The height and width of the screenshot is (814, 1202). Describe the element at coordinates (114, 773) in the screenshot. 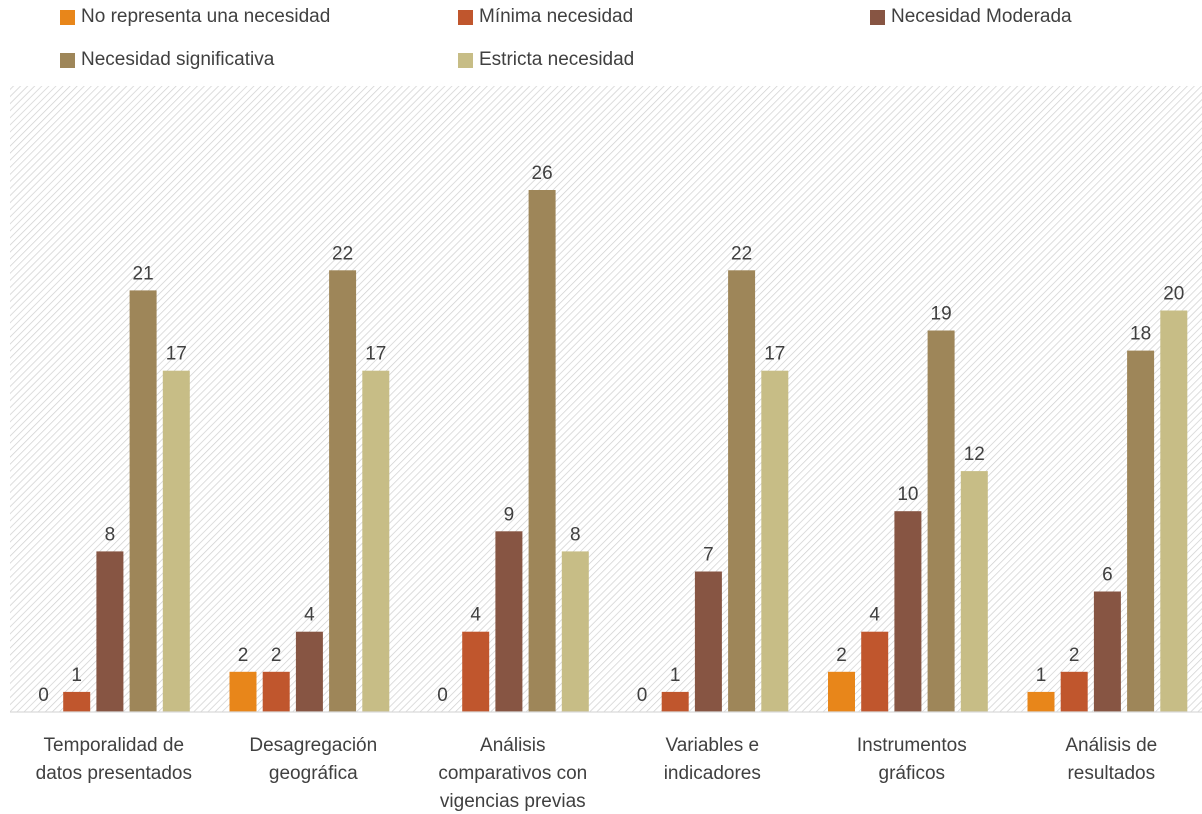

I see `category-label: datos presentados` at that location.